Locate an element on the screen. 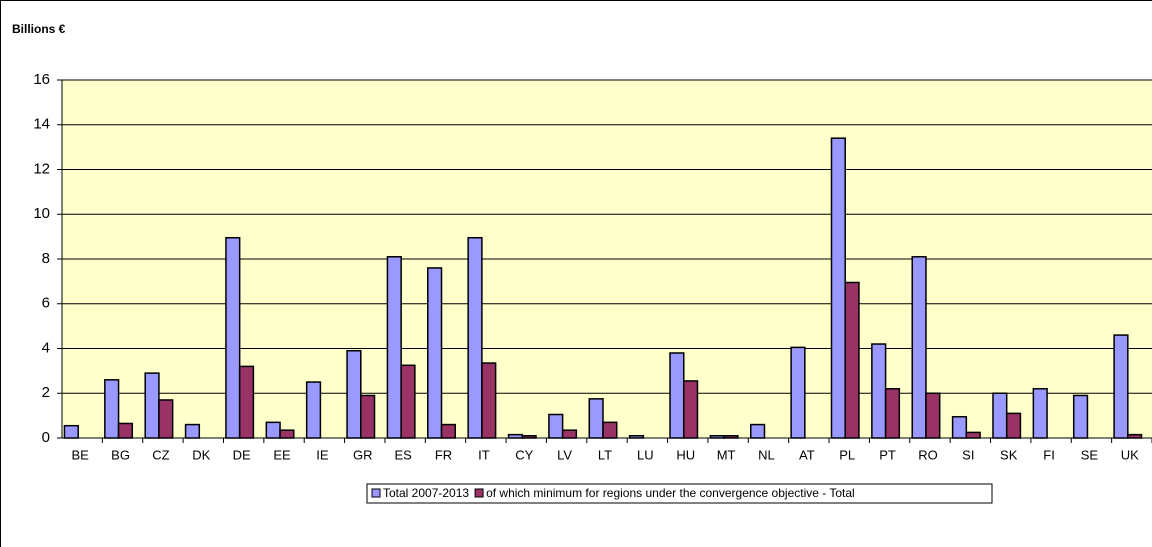  y-tick-label: 10 is located at coordinates (41, 213).